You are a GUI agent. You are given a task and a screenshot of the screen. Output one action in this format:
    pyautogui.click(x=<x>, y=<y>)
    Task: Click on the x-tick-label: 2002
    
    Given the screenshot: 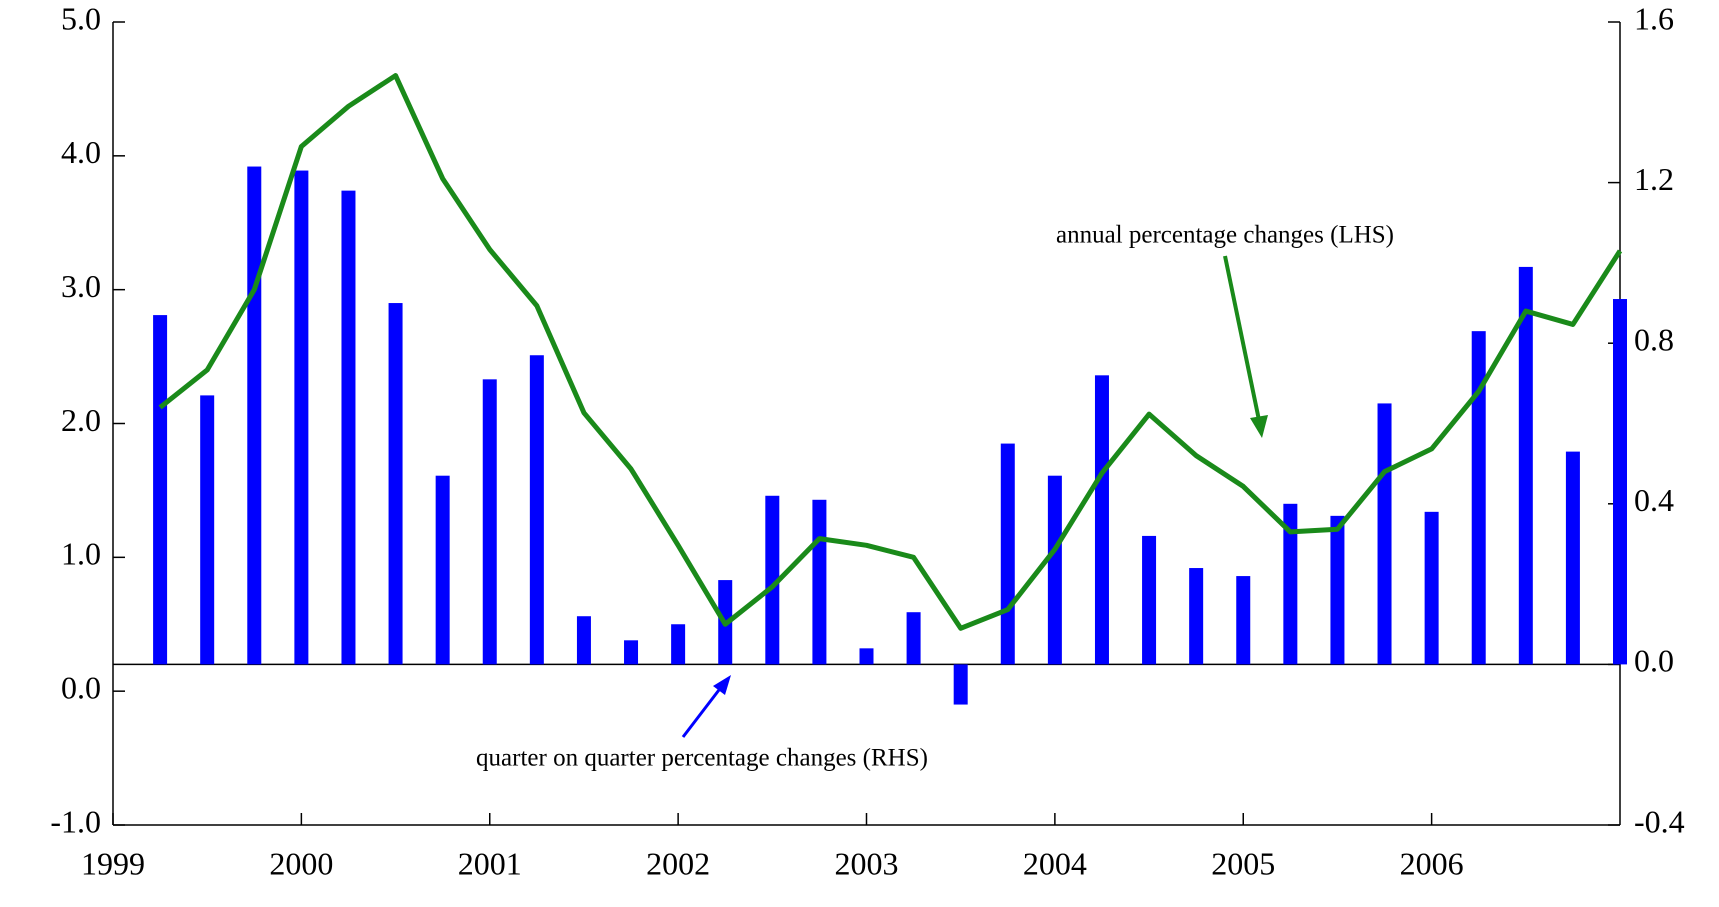 What is the action you would take?
    pyautogui.click(x=678, y=863)
    